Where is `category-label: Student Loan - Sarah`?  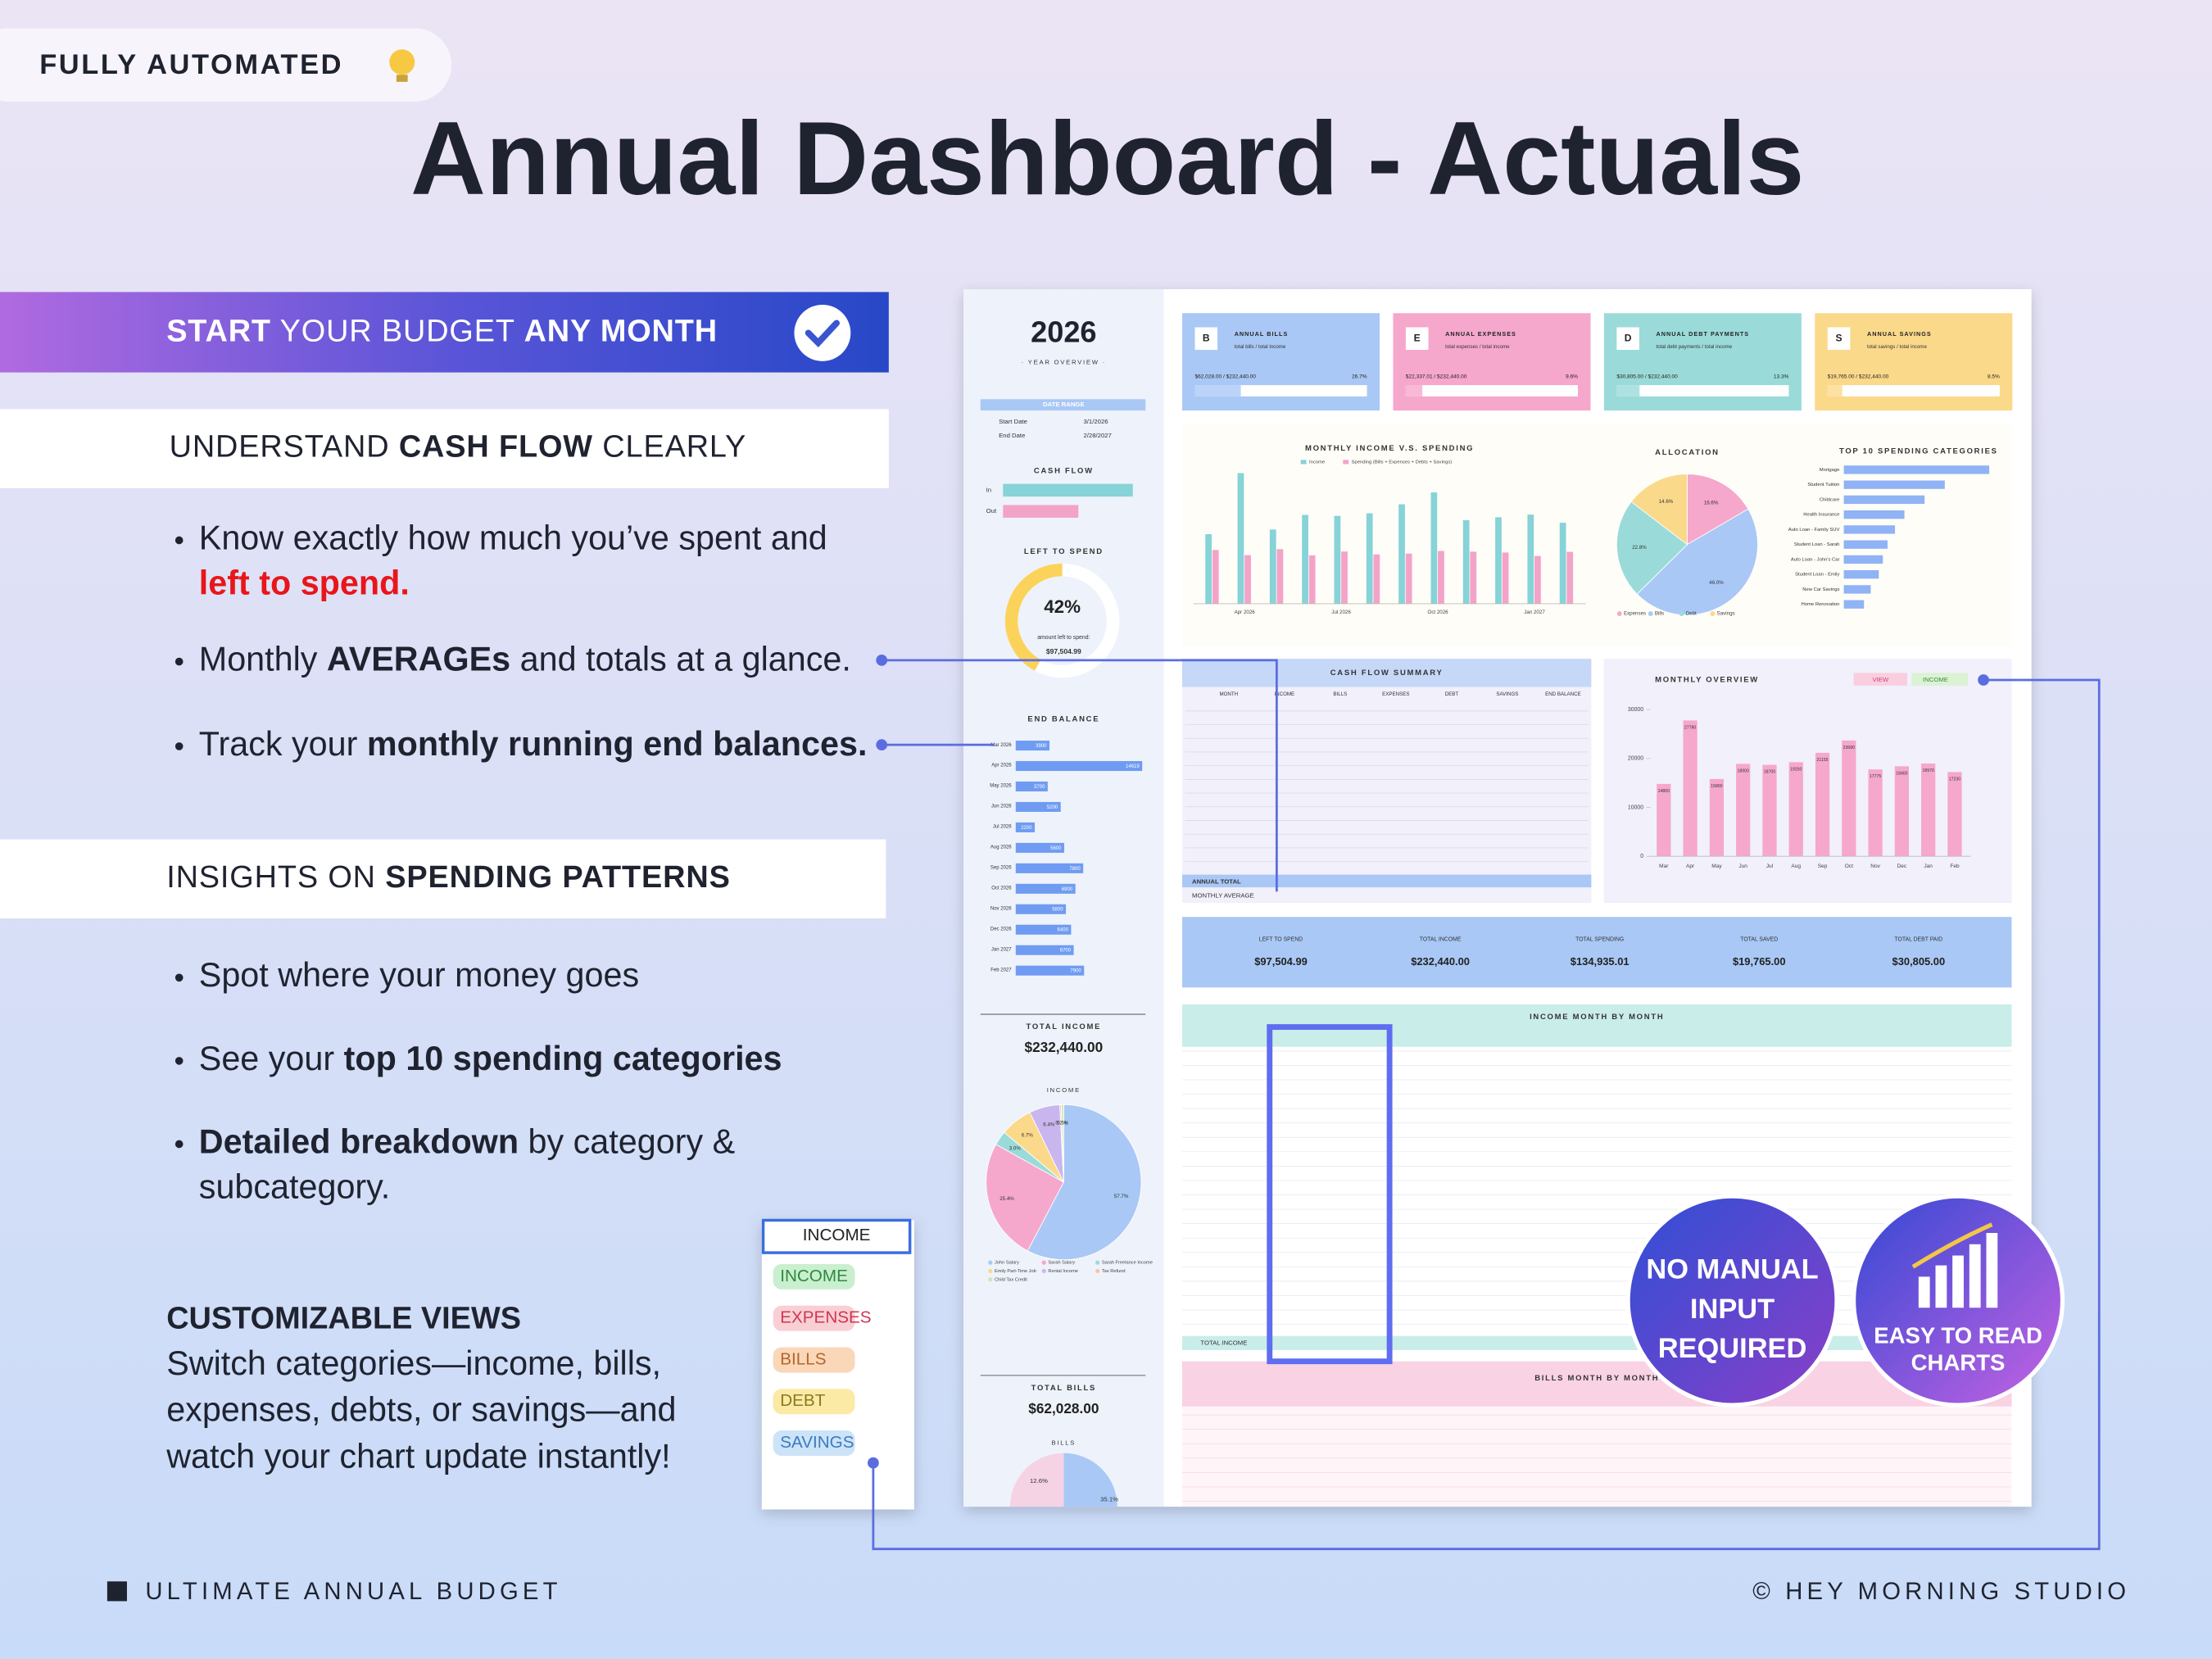 category-label: Student Loan - Sarah is located at coordinates (1817, 544).